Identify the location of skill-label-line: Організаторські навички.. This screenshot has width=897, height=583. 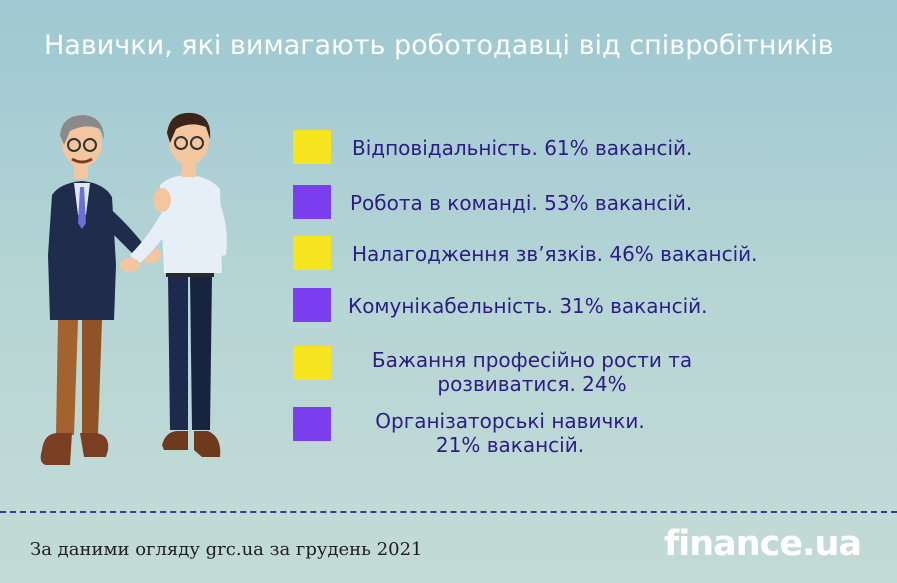
(510, 421).